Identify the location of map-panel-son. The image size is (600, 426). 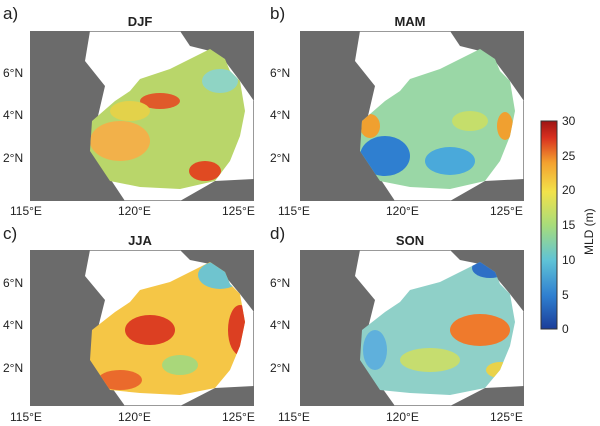
(412, 328).